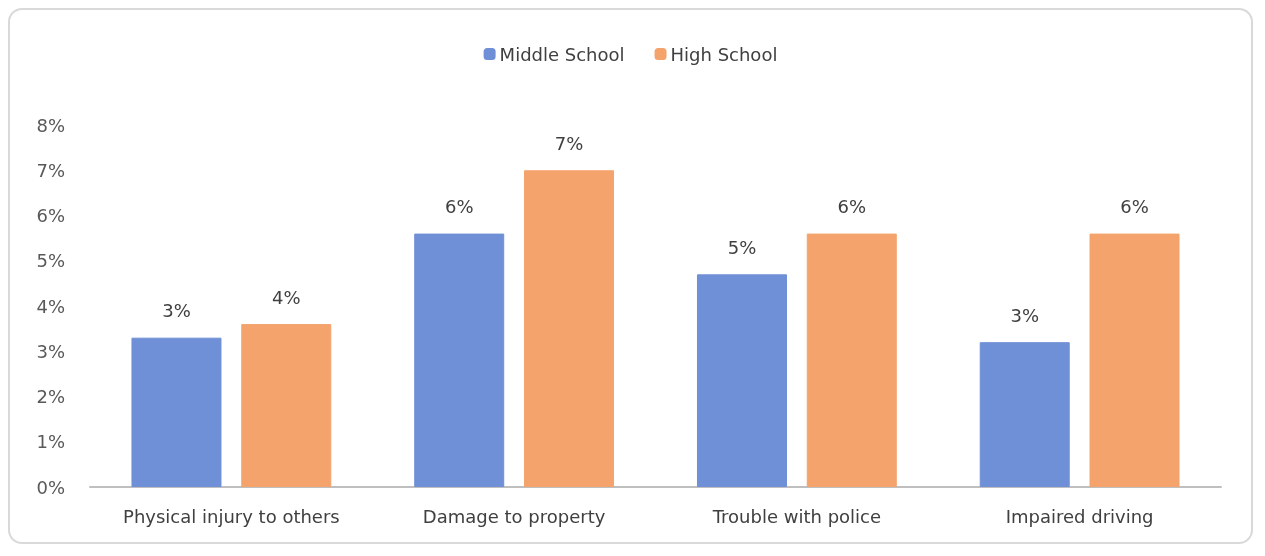 The width and height of the screenshot is (1265, 556). What do you see at coordinates (50, 351) in the screenshot?
I see `y-tick-label: 3%` at bounding box center [50, 351].